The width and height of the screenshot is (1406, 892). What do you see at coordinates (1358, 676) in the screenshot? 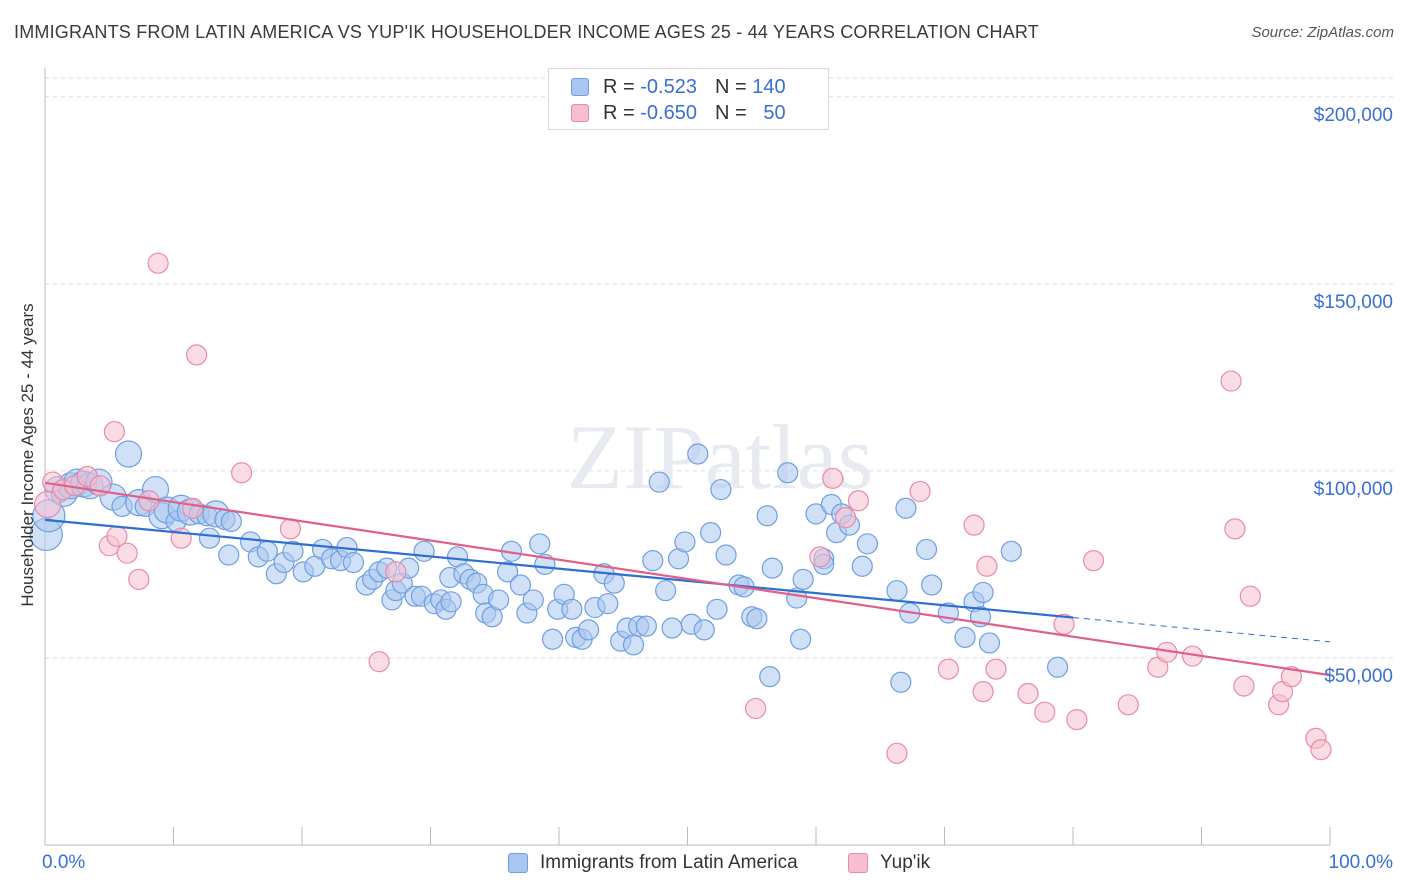
I see `y-tick-label: $50,000` at bounding box center [1358, 676].